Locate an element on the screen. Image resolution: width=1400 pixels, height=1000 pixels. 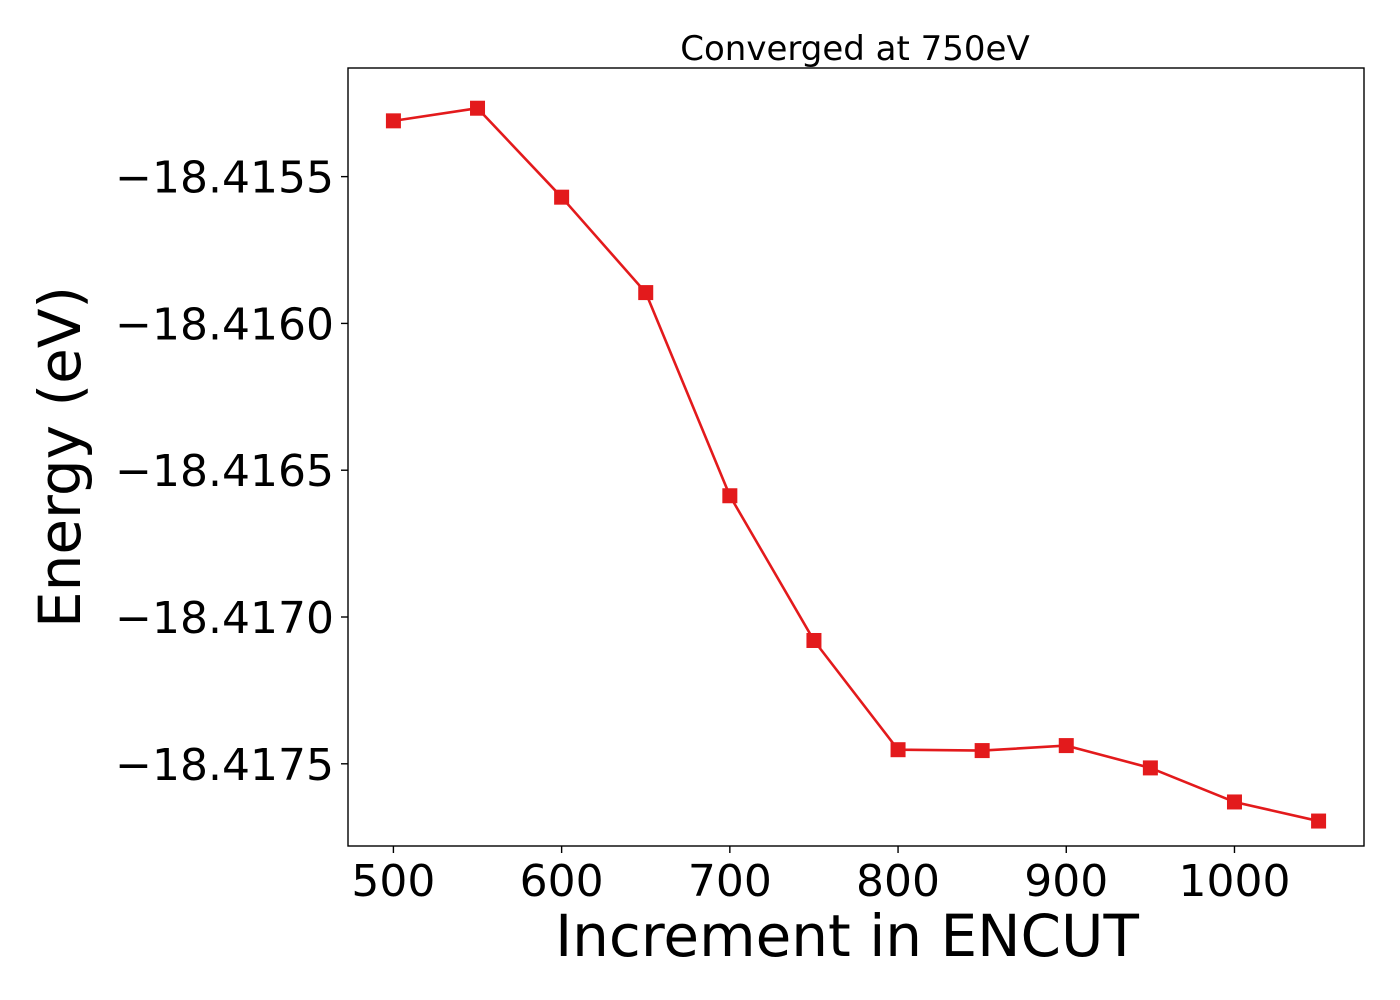
y-axis-label: Energy (eV) is located at coordinates (60, 457).